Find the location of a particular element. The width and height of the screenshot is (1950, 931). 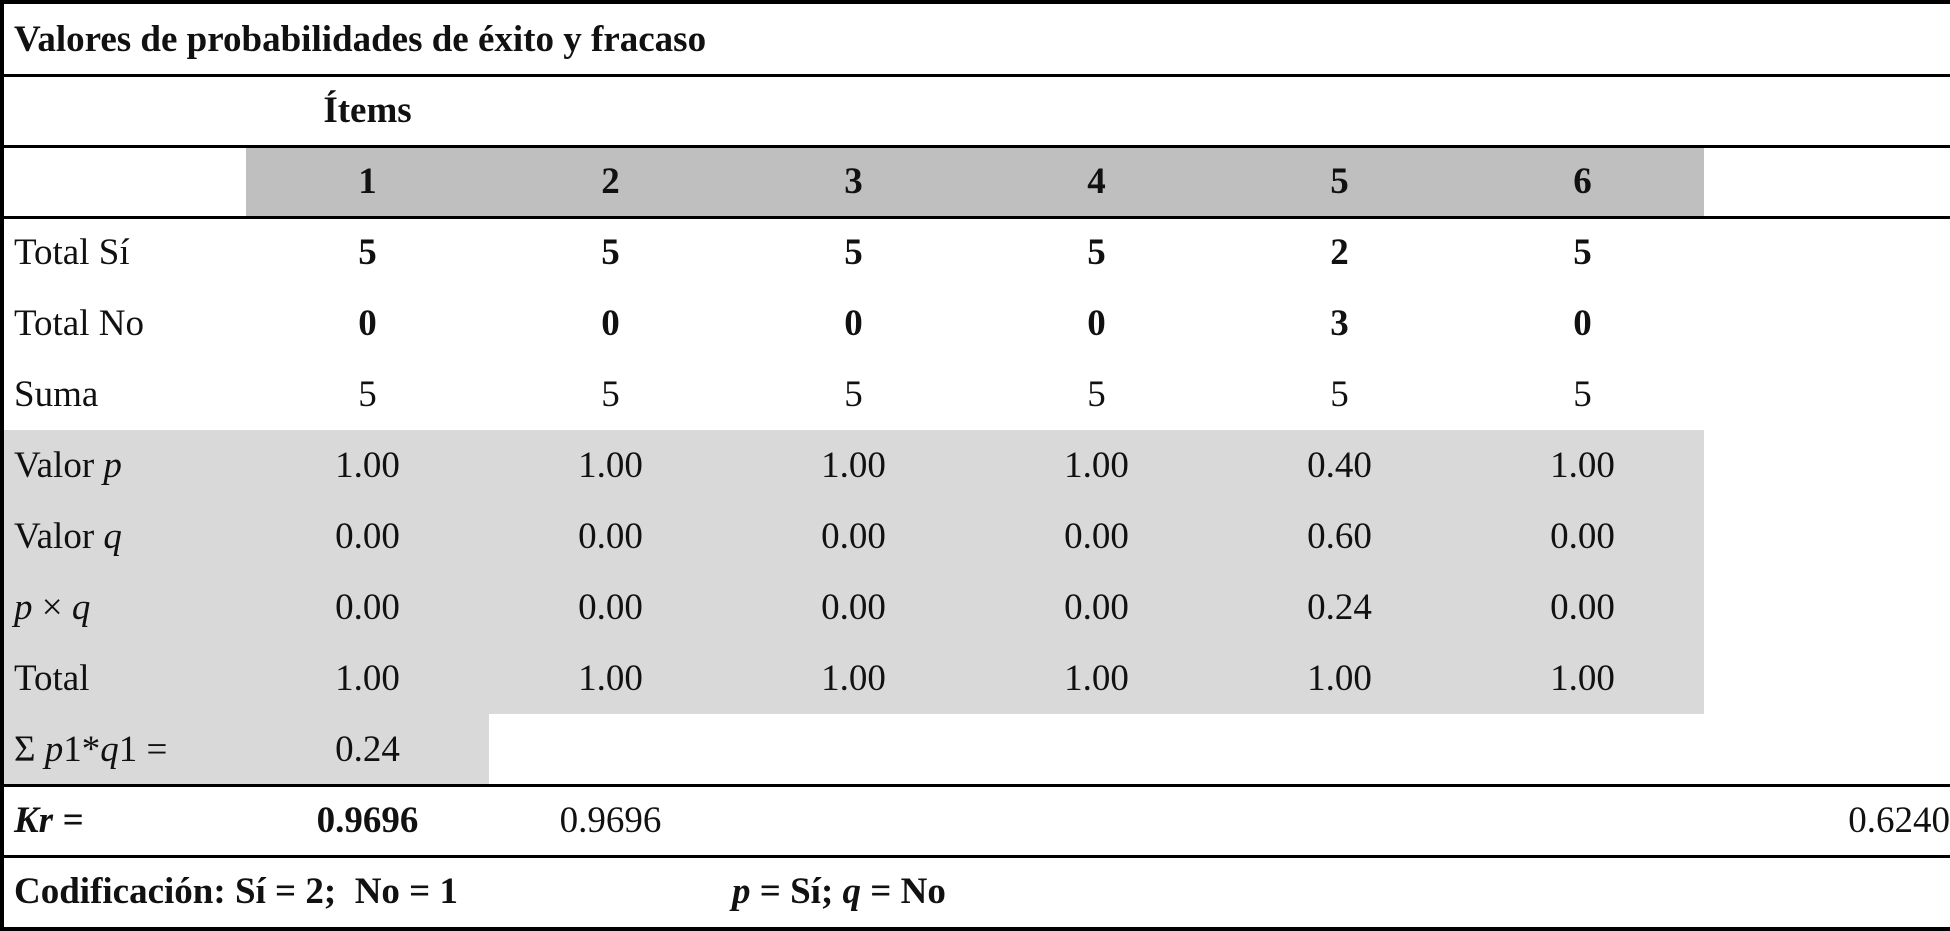

label-part: Total is located at coordinates (52, 678).